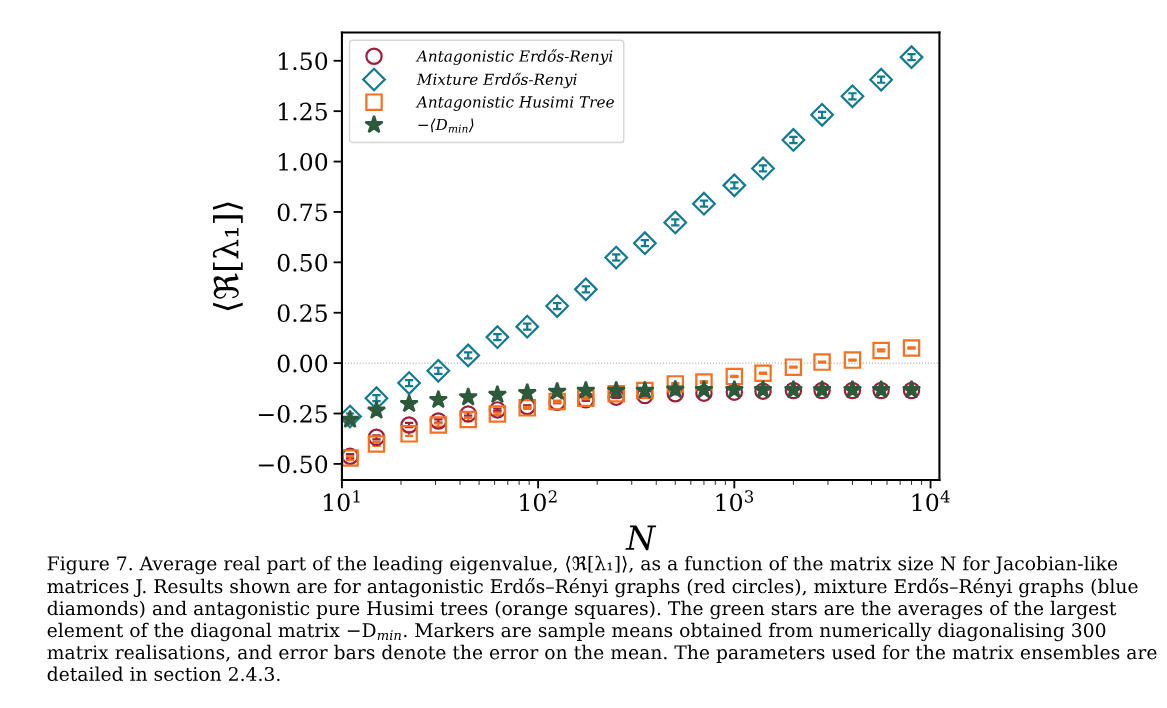  What do you see at coordinates (496, 80) in the screenshot?
I see `legend-label: Mixture Erdős-Renyi` at bounding box center [496, 80].